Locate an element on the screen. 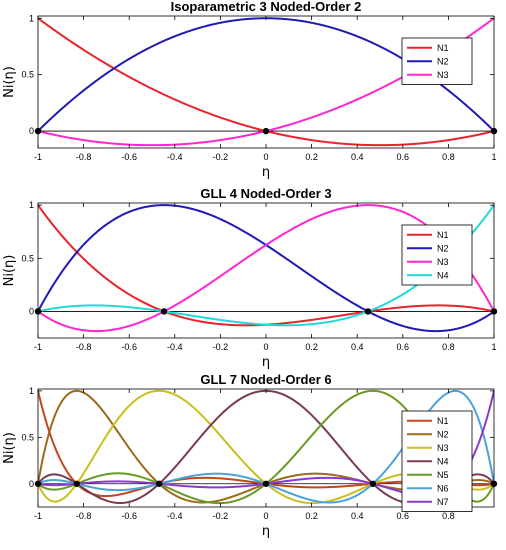  legend: N1 N2 N3 is located at coordinates (437, 61).